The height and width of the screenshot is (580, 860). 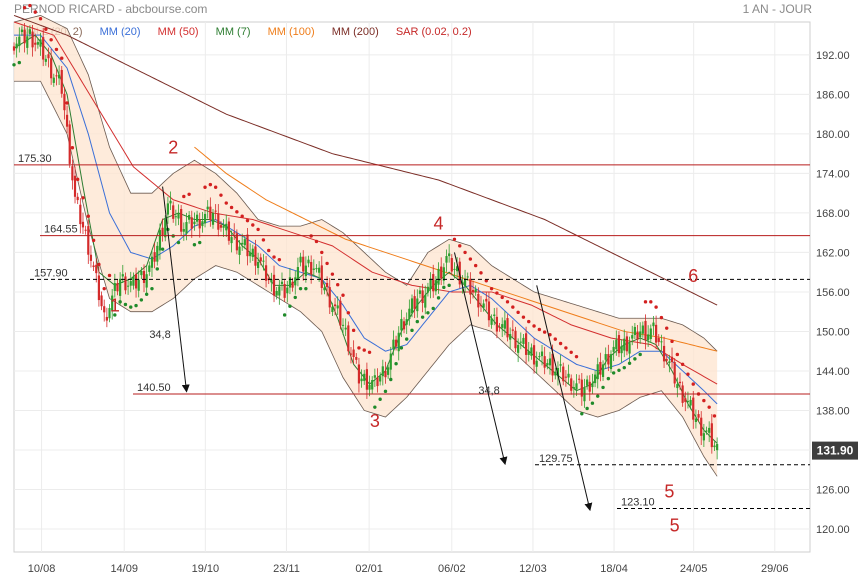 What do you see at coordinates (480, 359) in the screenshot?
I see `projection-arrow` at bounding box center [480, 359].